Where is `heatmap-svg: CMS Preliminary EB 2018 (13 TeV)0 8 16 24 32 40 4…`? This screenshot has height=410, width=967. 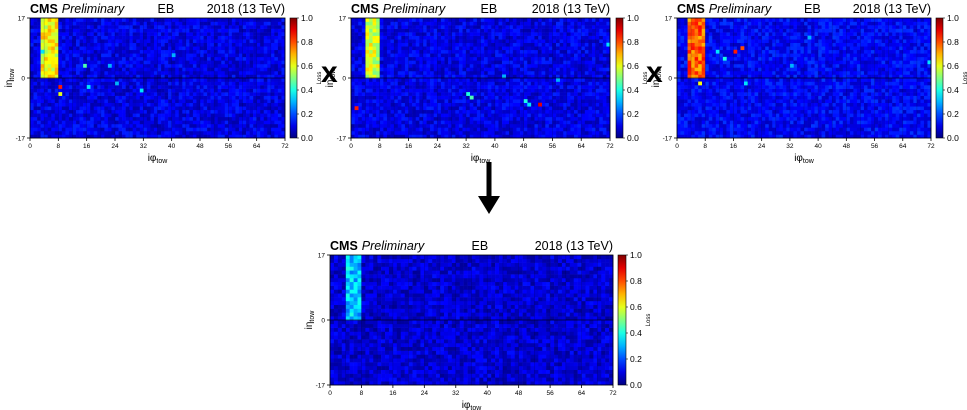
heatmap-svg: CMS Preliminary EB 2018 (13 TeV)0 8 16 24 32 40 4… is located at coordinates (487, 83).